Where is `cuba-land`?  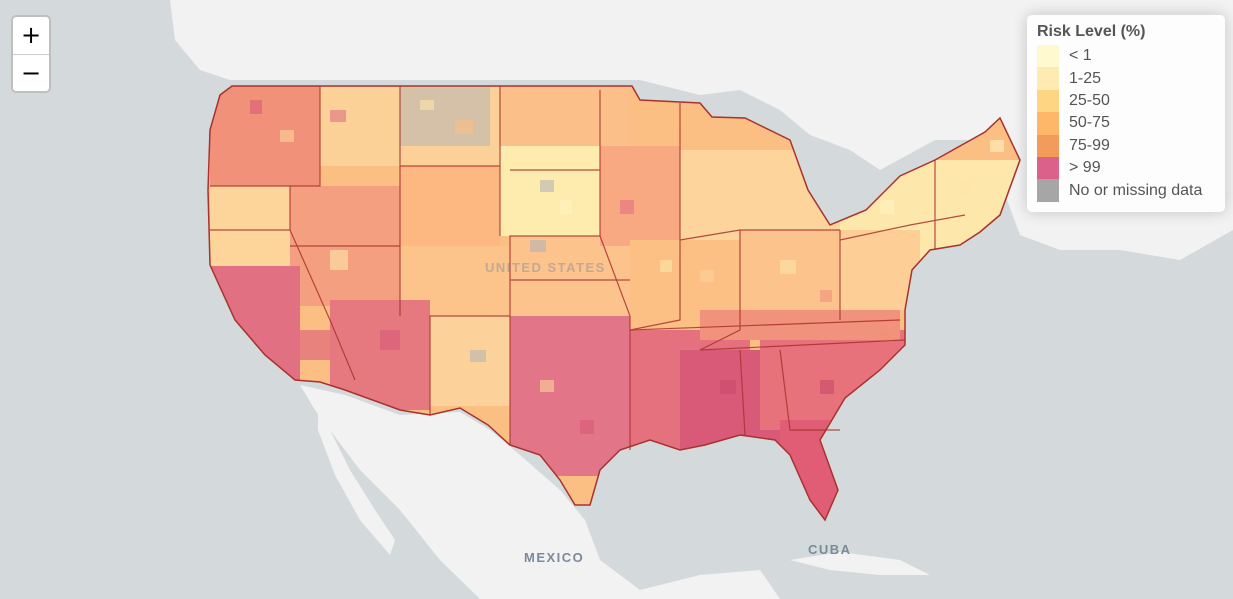
cuba-land is located at coordinates (860, 563).